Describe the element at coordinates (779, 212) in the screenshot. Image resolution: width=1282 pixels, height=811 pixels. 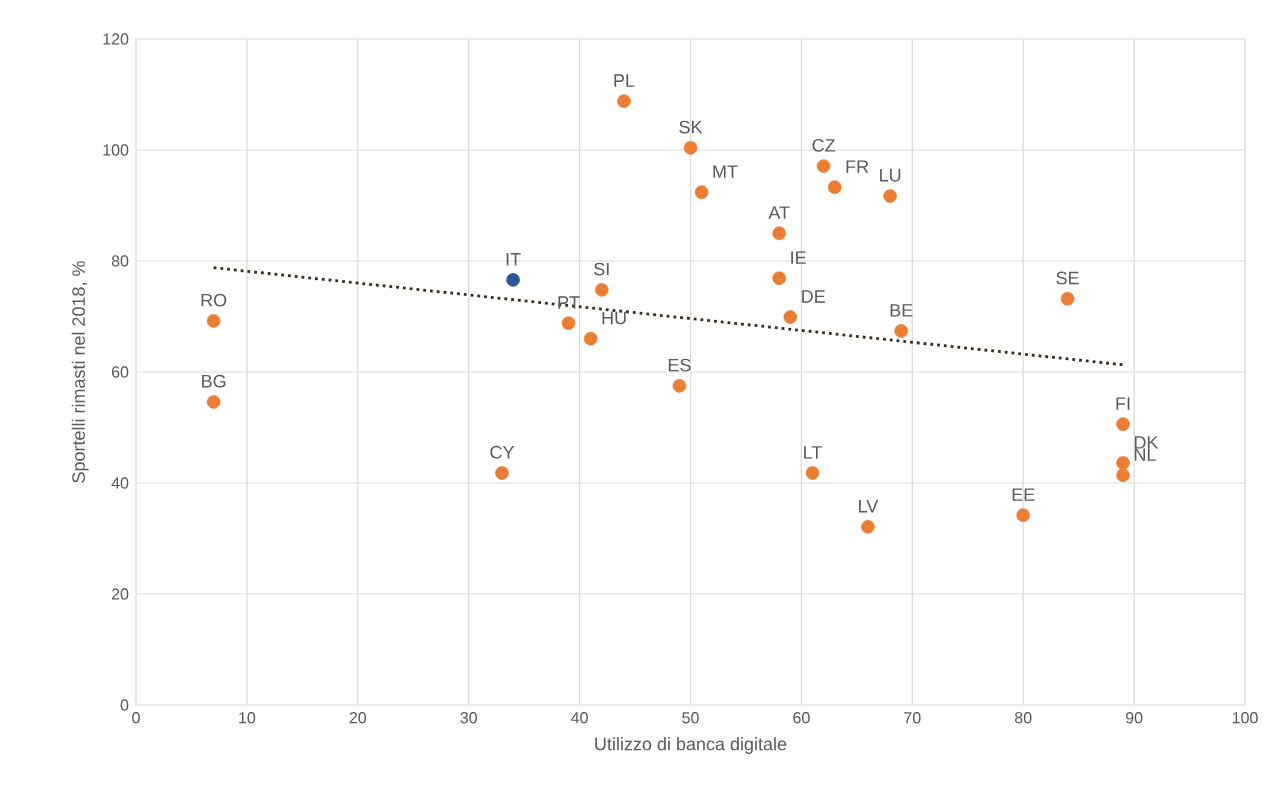
I see `annotation: AT` at that location.